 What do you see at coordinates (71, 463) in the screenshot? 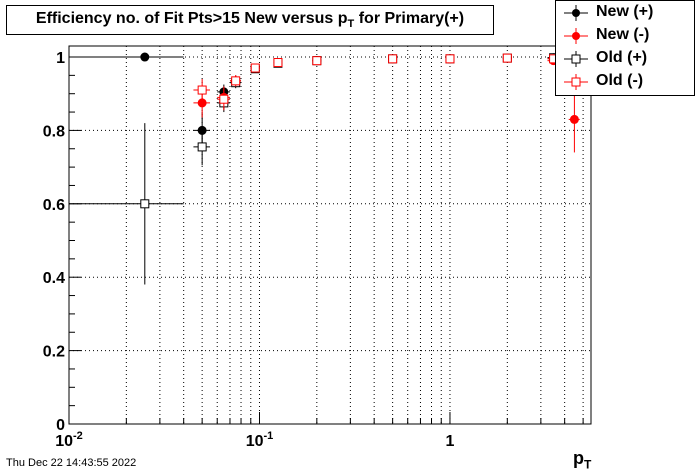
I see `timestamp: Thu Dec 22 14:43:55 2022` at bounding box center [71, 463].